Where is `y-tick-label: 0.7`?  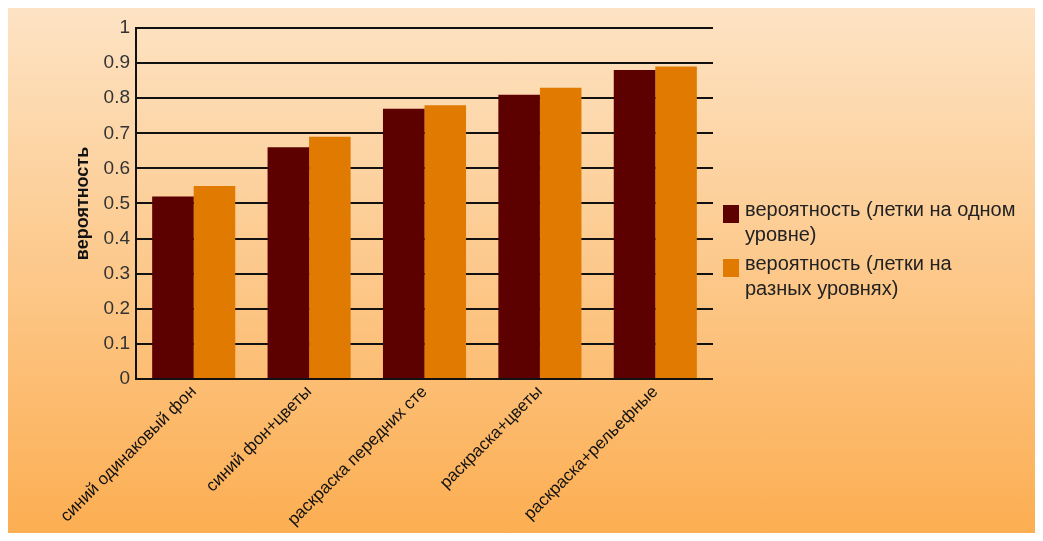
y-tick-label: 0.7 is located at coordinates (117, 132).